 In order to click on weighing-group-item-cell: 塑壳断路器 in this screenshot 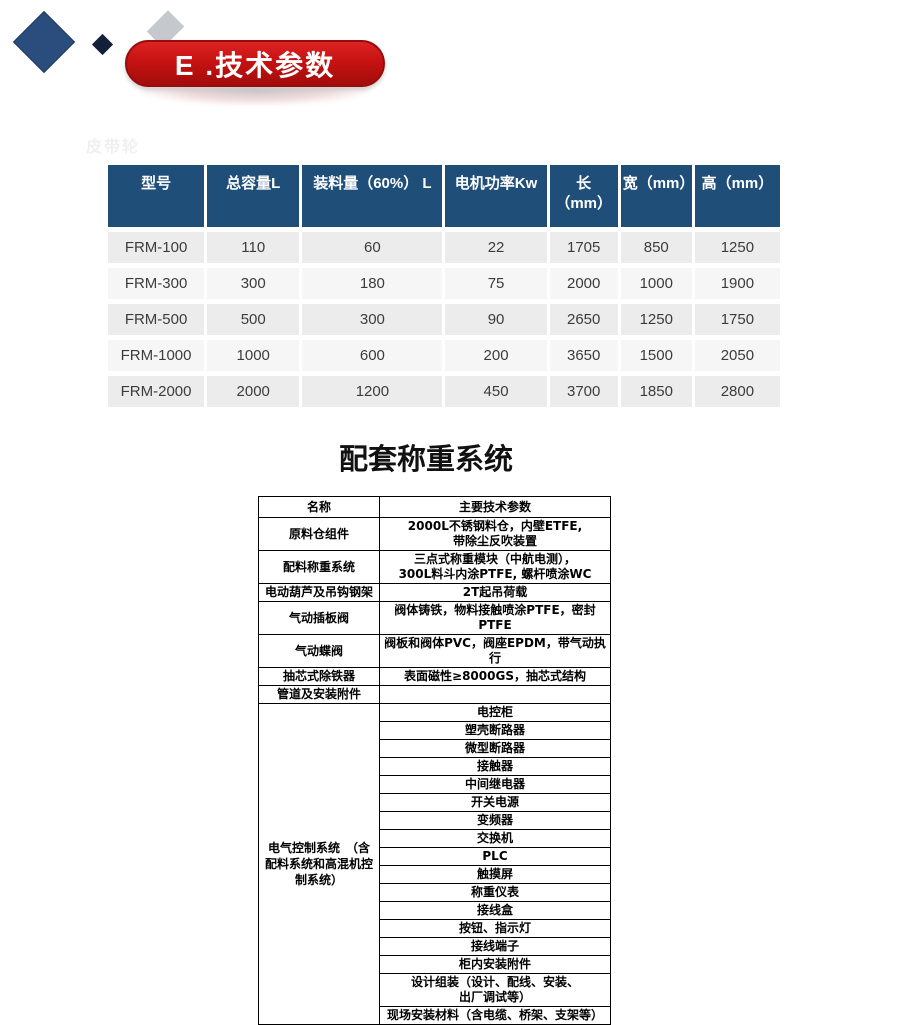, I will do `click(495, 730)`.